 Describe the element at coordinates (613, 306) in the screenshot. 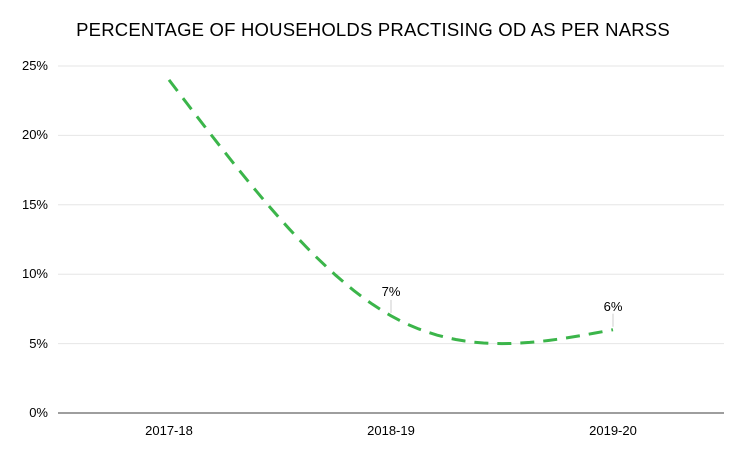

I see `point-label-2019-20: 6%` at that location.